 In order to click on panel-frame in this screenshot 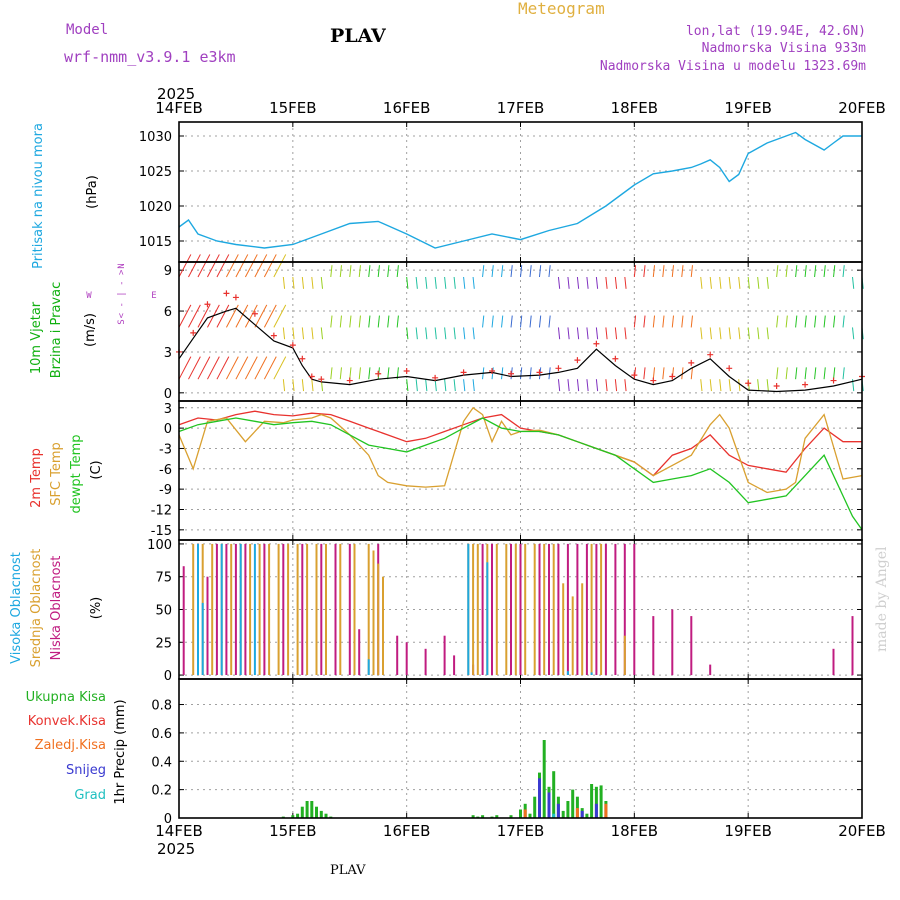, I will do `click(520, 470)`.